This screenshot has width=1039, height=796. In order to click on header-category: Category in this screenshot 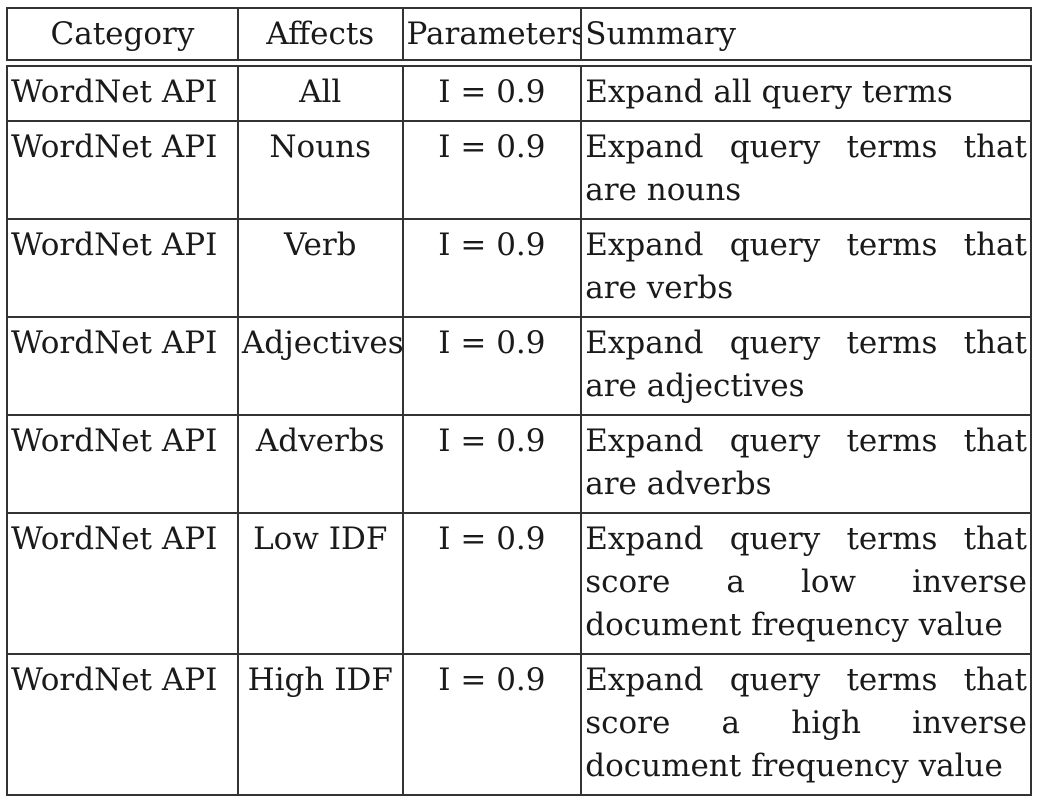, I will do `click(122, 34)`.